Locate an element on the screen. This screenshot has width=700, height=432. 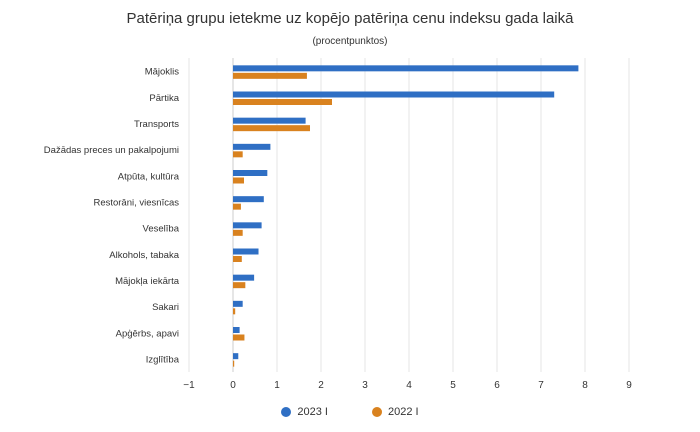
x-tick-label: 9 is located at coordinates (629, 385).